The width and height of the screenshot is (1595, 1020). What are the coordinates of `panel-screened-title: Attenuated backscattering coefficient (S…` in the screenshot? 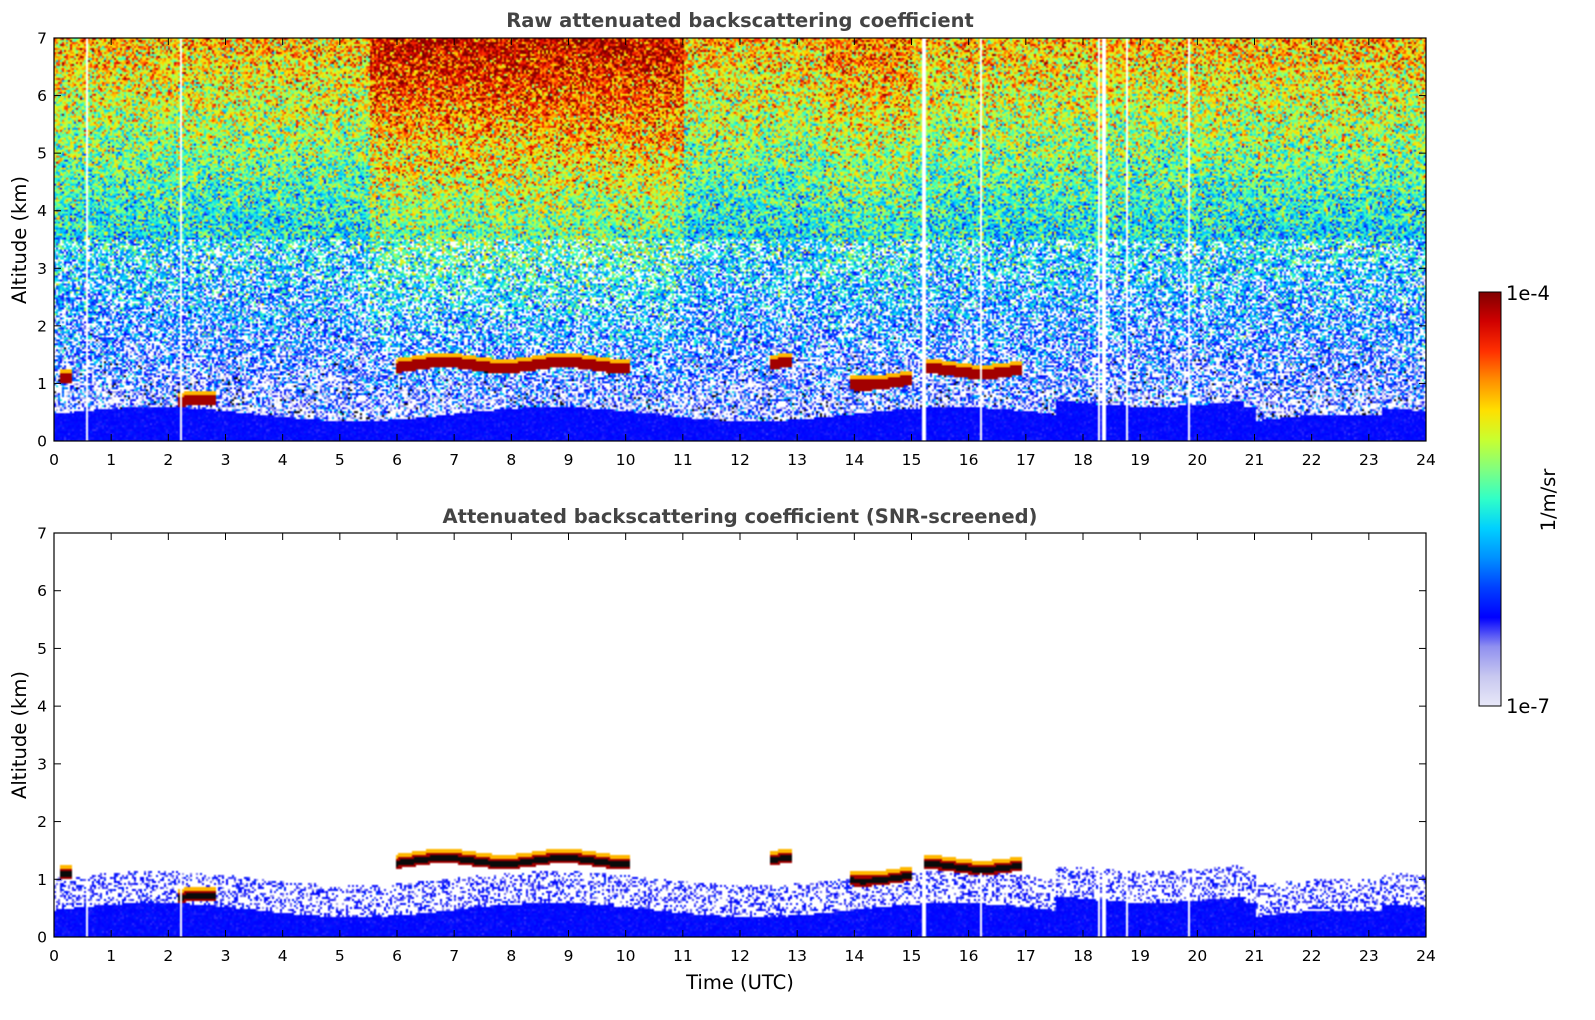 It's located at (740, 516).